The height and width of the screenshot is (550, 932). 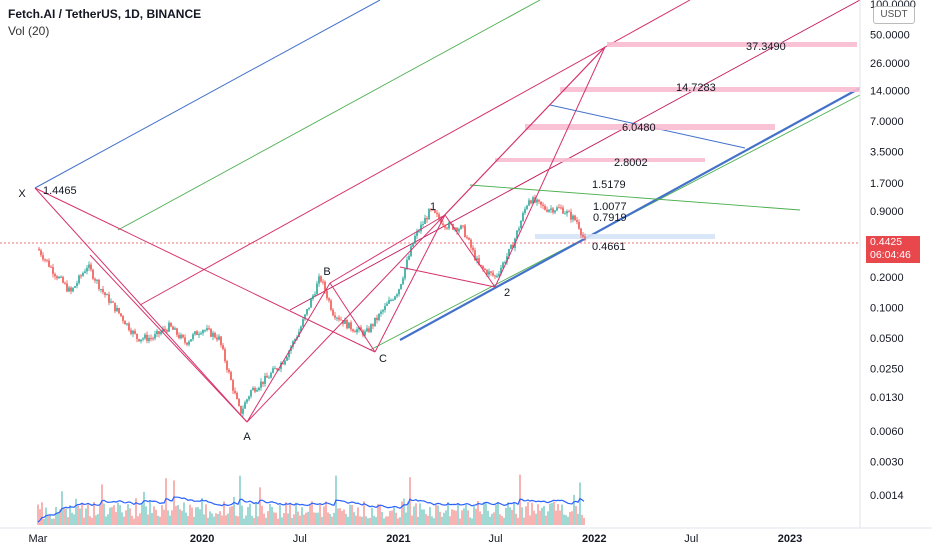 What do you see at coordinates (890, 64) in the screenshot?
I see `y-tick-label: 26.0000` at bounding box center [890, 64].